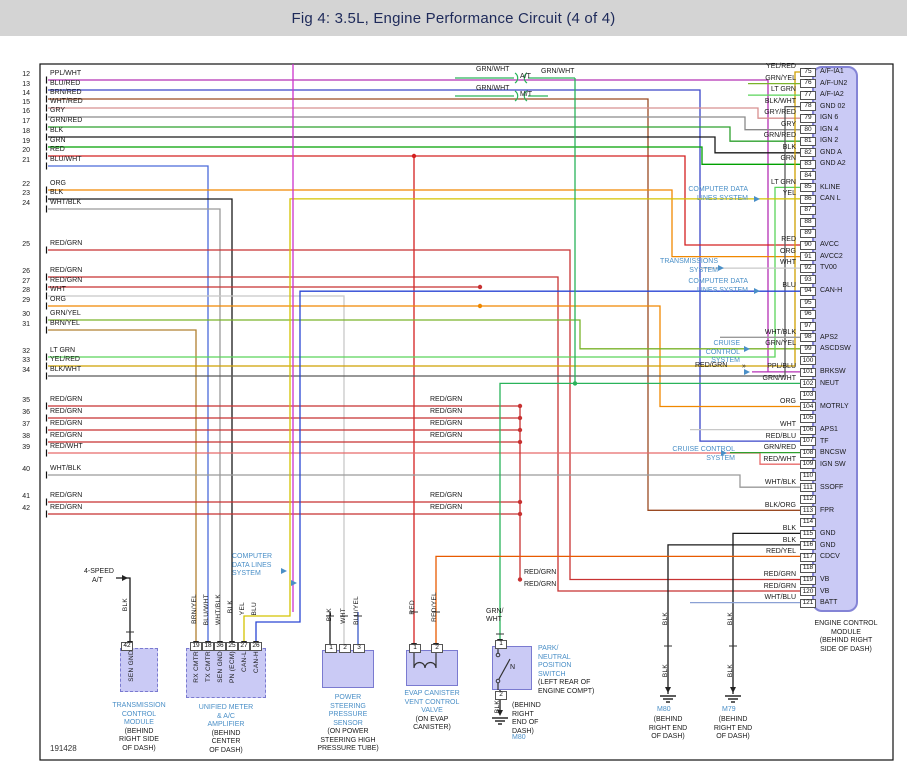 This screenshot has width=907, height=778. Describe the element at coordinates (345, 648) in the screenshot. I see `component-pin-box: 2` at that location.